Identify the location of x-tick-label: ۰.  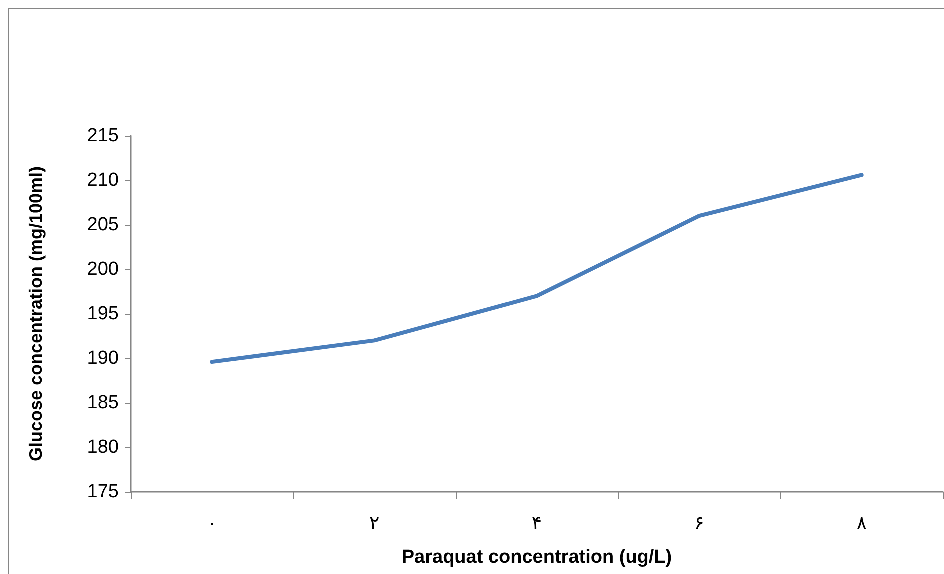
(212, 523).